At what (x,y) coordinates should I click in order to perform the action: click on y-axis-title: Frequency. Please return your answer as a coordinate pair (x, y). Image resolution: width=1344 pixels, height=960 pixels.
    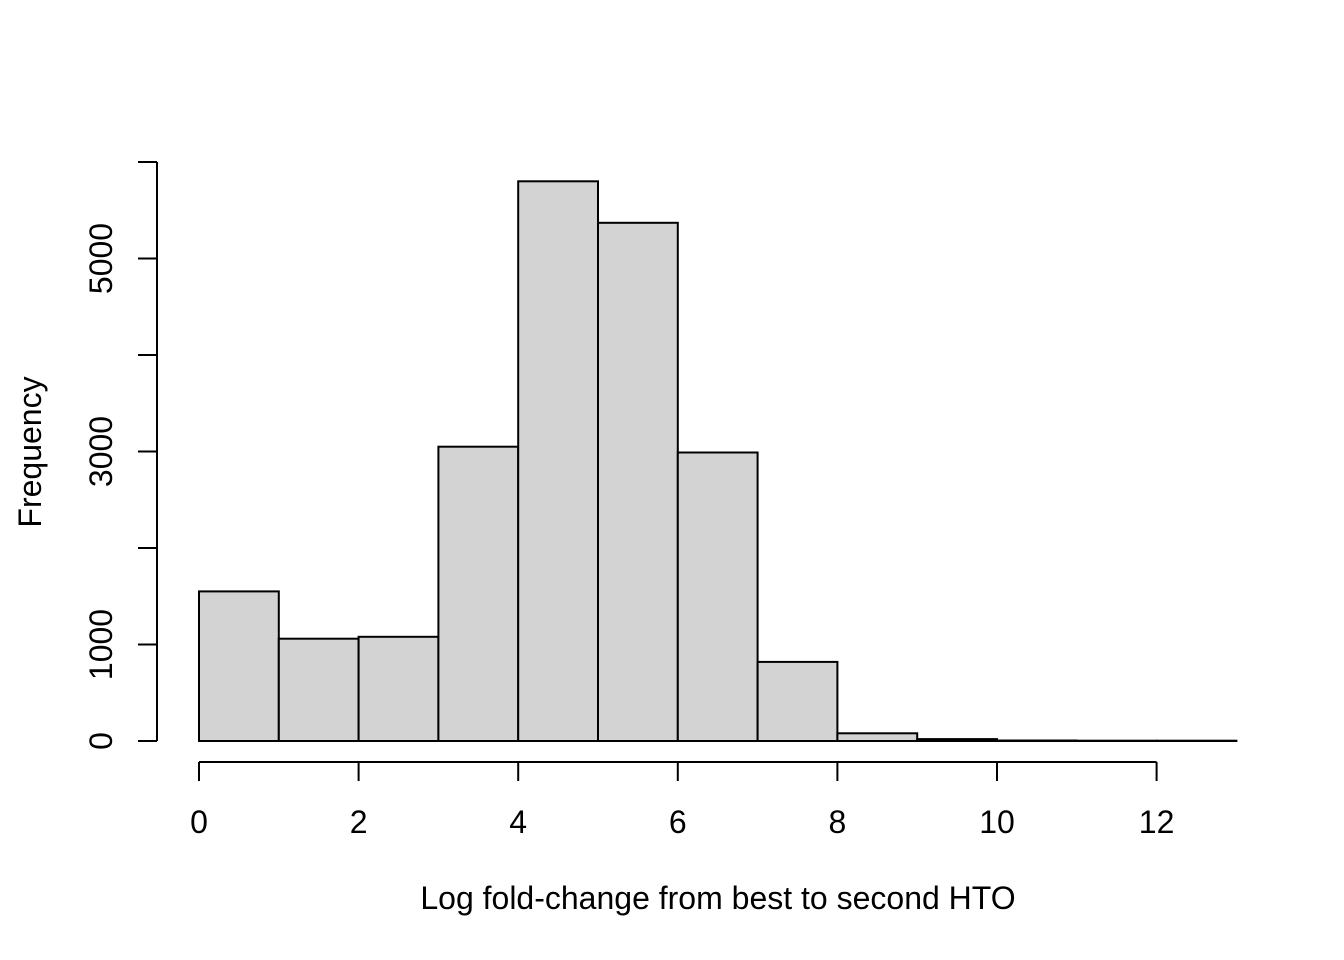
    Looking at the image, I should click on (30, 451).